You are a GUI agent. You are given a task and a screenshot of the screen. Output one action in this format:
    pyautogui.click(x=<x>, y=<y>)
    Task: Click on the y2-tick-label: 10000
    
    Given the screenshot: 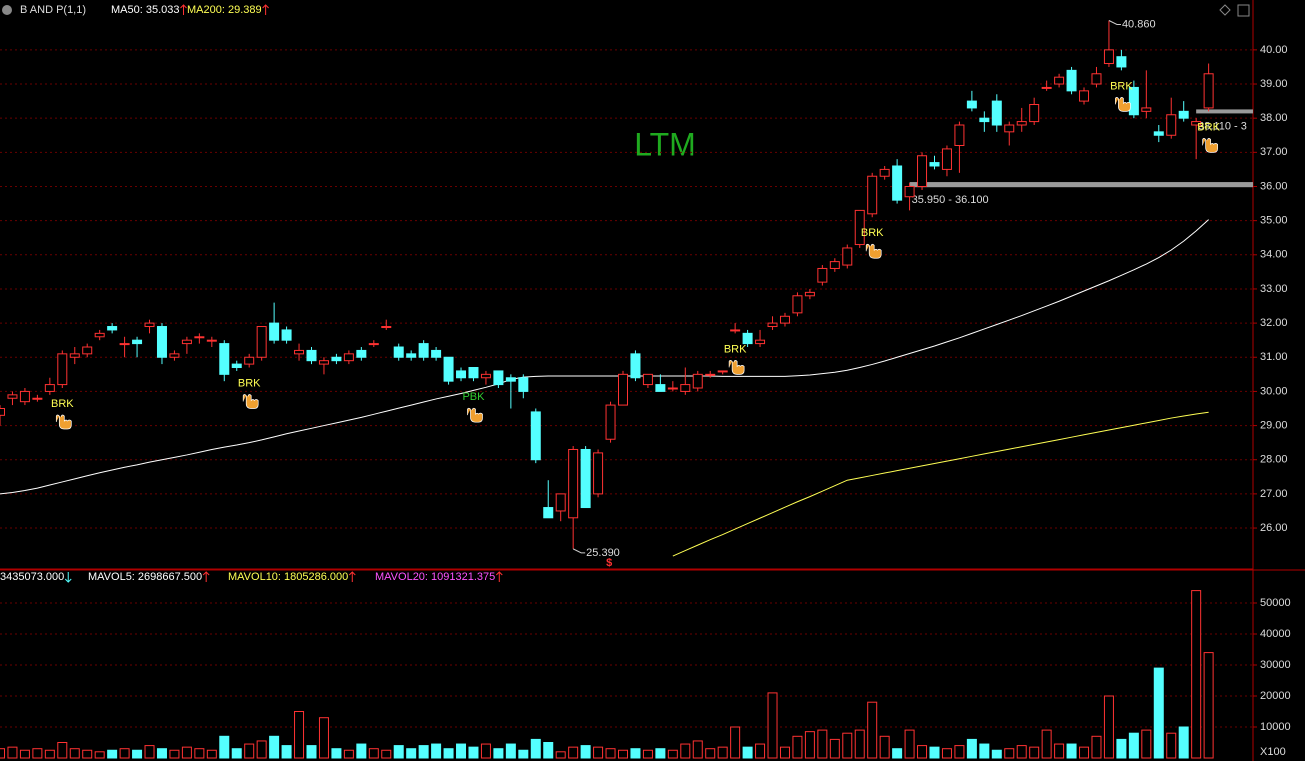 What is the action you would take?
    pyautogui.click(x=1275, y=727)
    